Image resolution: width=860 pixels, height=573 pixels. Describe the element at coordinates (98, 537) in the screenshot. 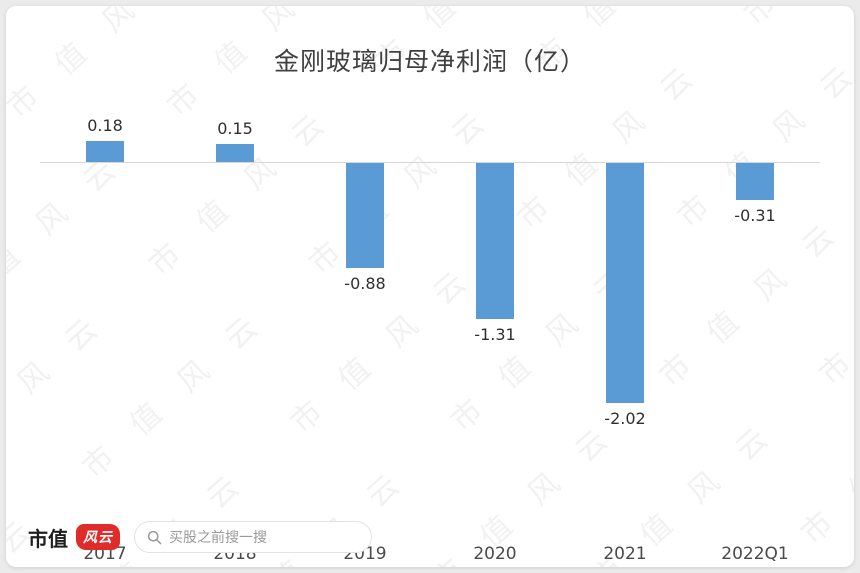

I see `brand-logo: 风云` at that location.